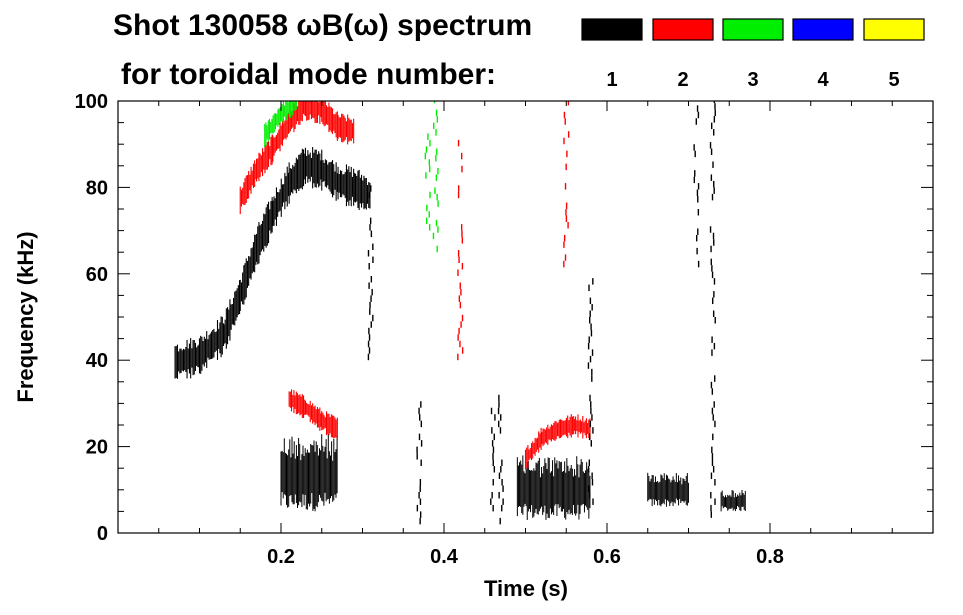 This screenshot has height=615, width=963. Describe the element at coordinates (97, 361) in the screenshot. I see `y-tick-label: 40` at that location.